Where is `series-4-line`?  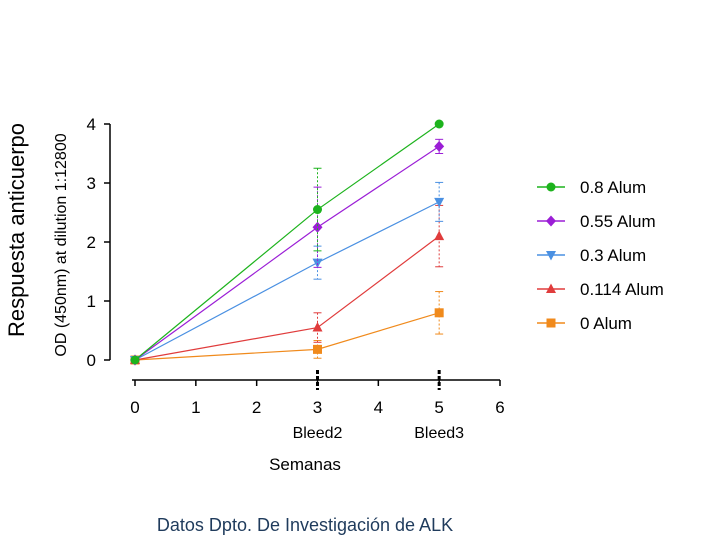
series-4-line is located at coordinates (287, 298).